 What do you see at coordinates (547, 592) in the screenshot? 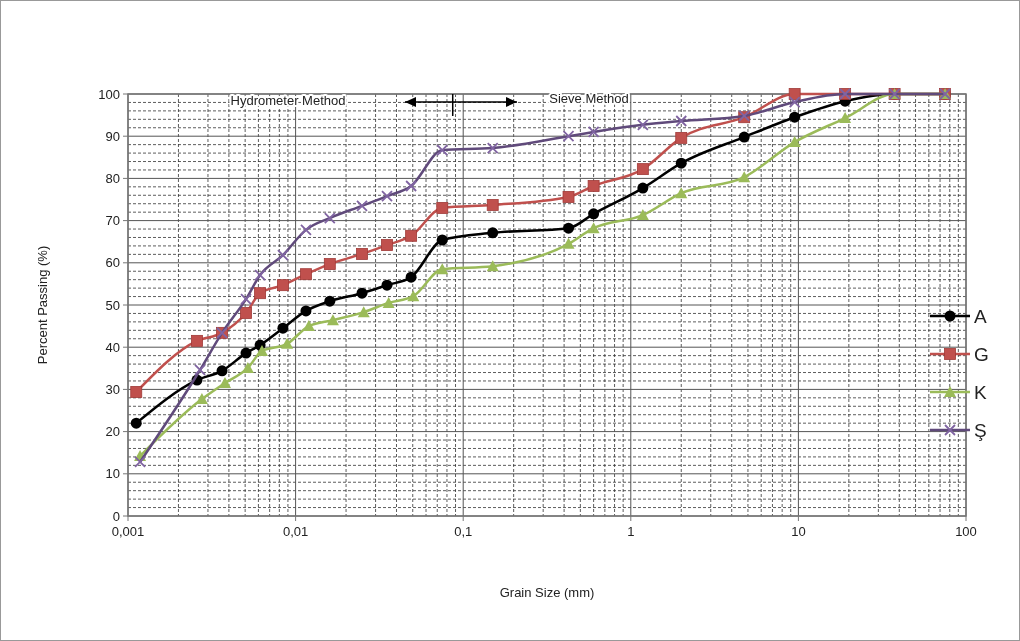
I see `x-axis-title: Grain Size (mm)` at bounding box center [547, 592].